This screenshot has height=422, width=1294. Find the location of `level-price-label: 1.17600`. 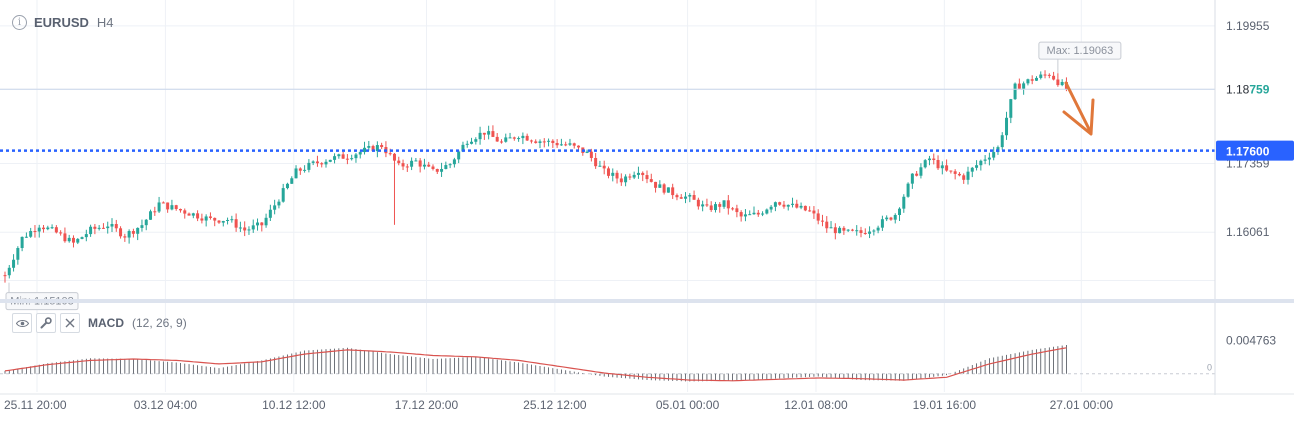

level-price-label: 1.17600 is located at coordinates (1248, 152).